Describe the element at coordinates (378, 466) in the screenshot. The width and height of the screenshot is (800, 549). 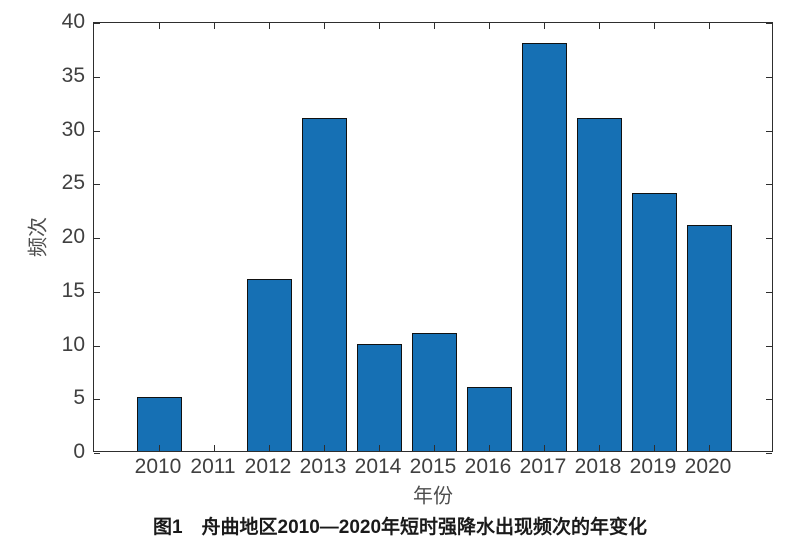
I see `x-tick-label-2014: 2014` at that location.